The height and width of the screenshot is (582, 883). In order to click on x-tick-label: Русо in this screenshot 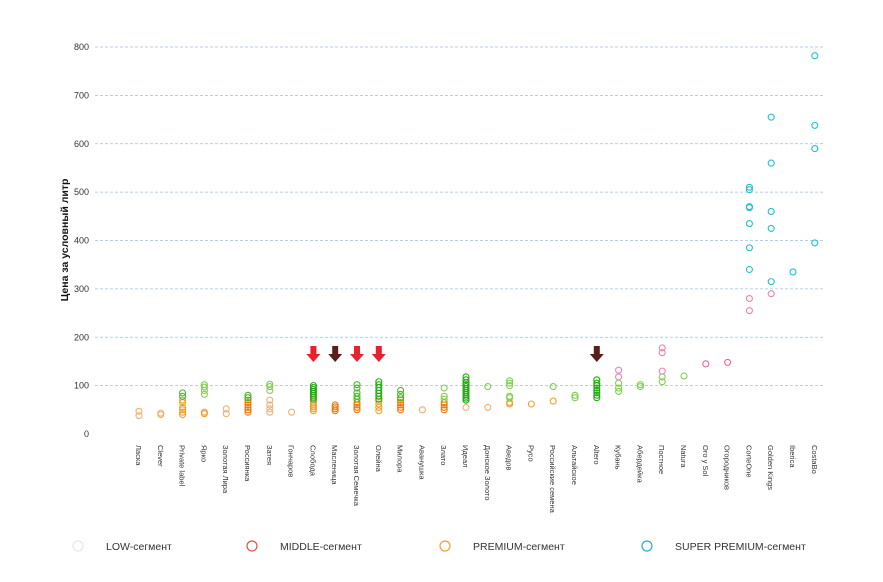, I will do `click(530, 453)`.